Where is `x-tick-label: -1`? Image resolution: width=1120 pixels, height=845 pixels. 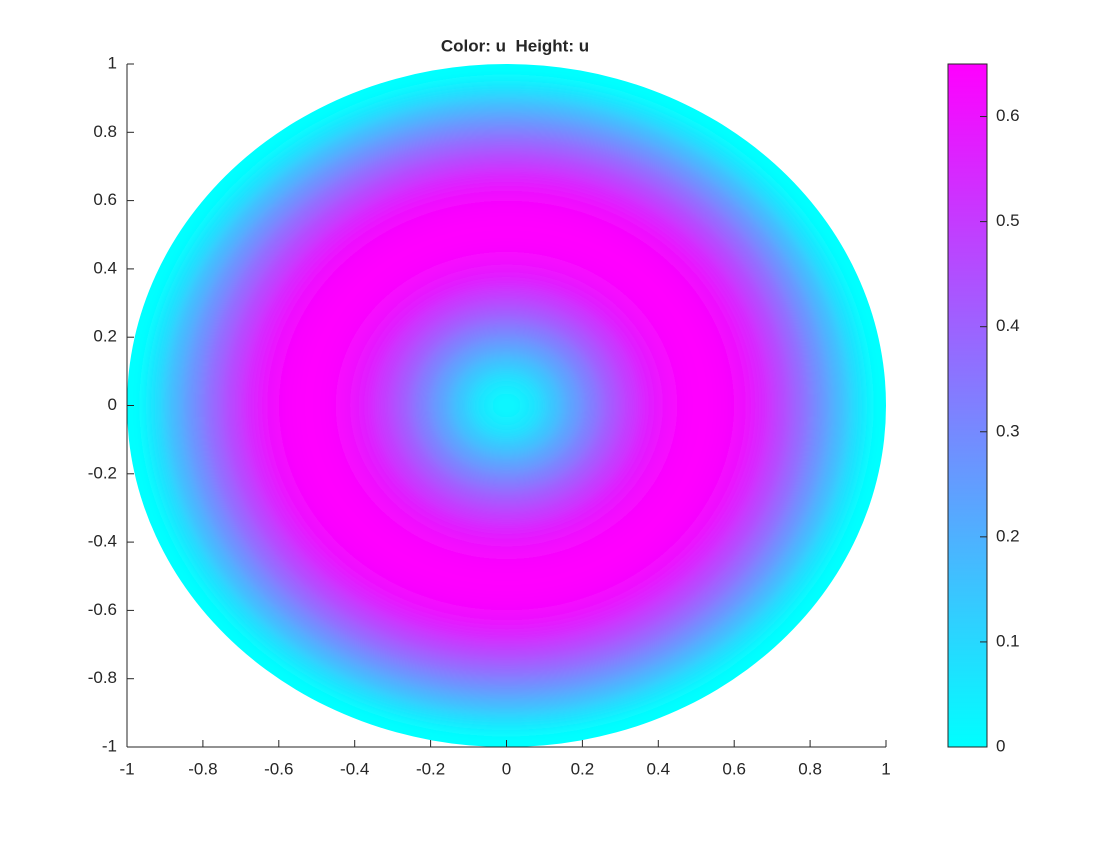
x-tick-label: -1 is located at coordinates (126, 768).